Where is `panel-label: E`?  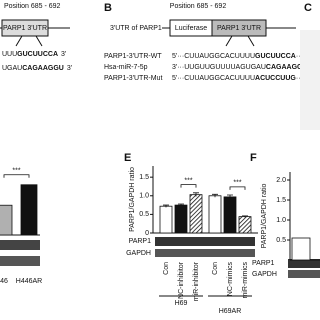 panel-label: E is located at coordinates (127, 158).